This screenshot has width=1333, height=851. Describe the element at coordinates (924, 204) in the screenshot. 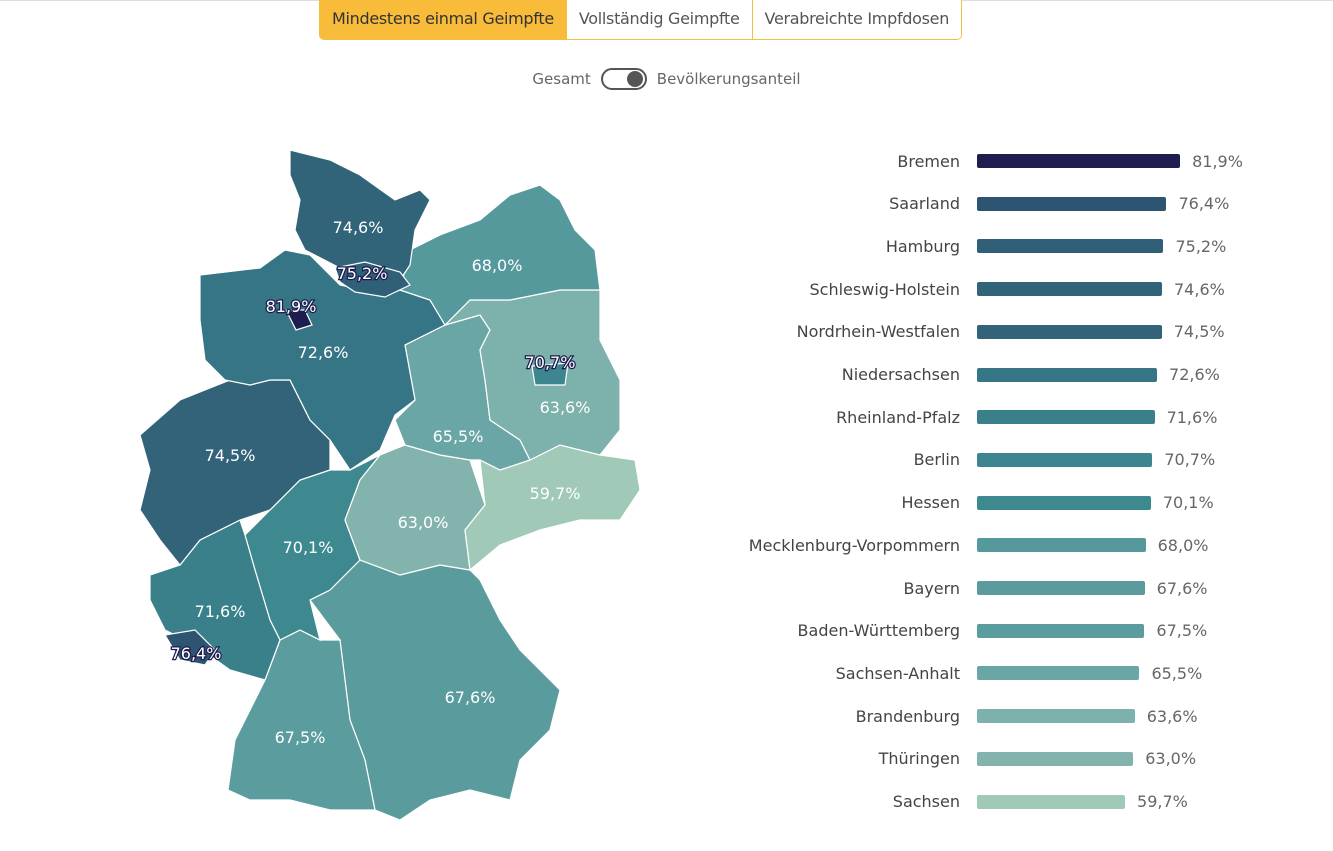

I see `bar-label: Saarland` at that location.